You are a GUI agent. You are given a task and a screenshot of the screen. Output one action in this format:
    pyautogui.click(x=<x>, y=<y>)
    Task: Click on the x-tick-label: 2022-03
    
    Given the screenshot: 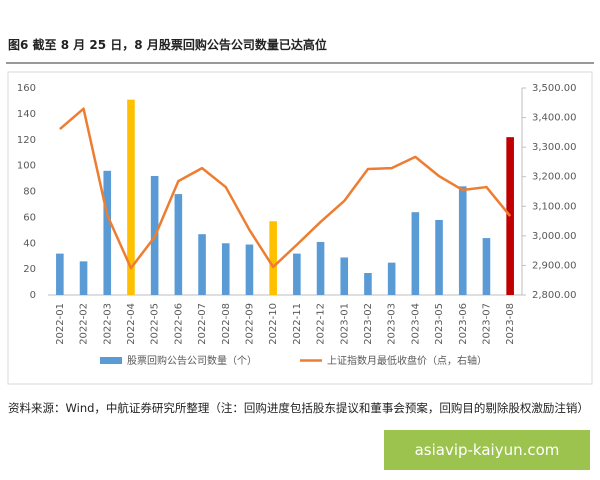 What is the action you would take?
    pyautogui.click(x=107, y=324)
    